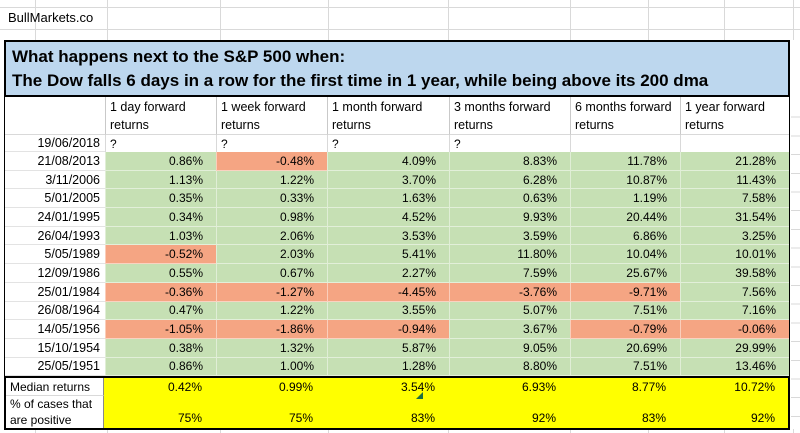 This screenshot has height=433, width=800. Describe the element at coordinates (625, 329) in the screenshot. I see `return-cell: -0.79%` at that location.